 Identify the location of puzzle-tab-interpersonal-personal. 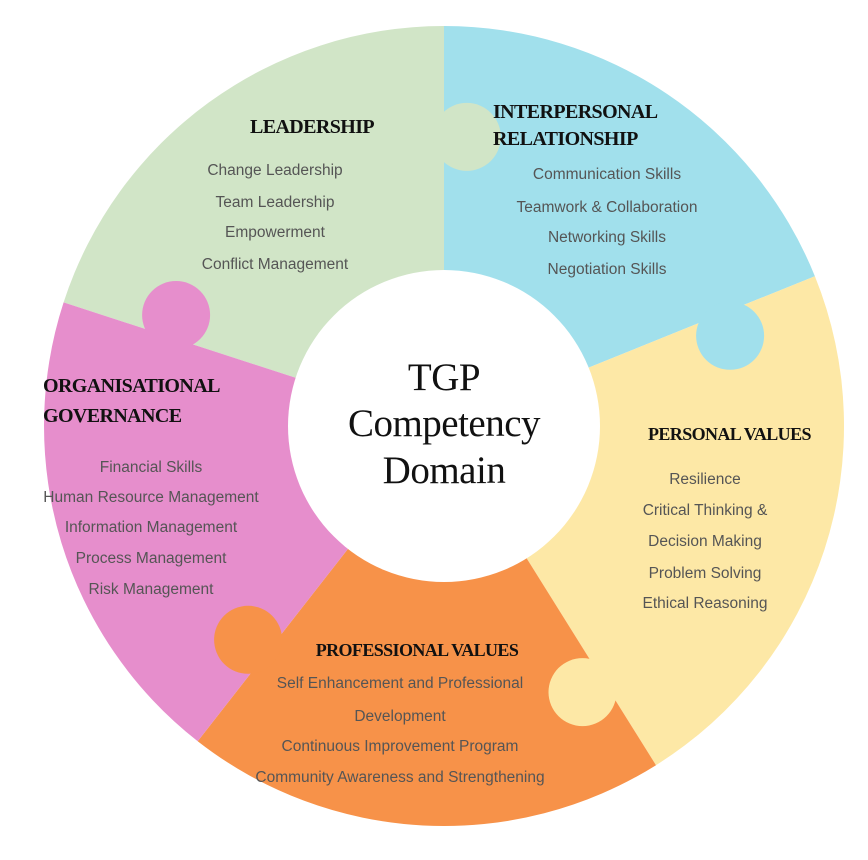
(730, 335).